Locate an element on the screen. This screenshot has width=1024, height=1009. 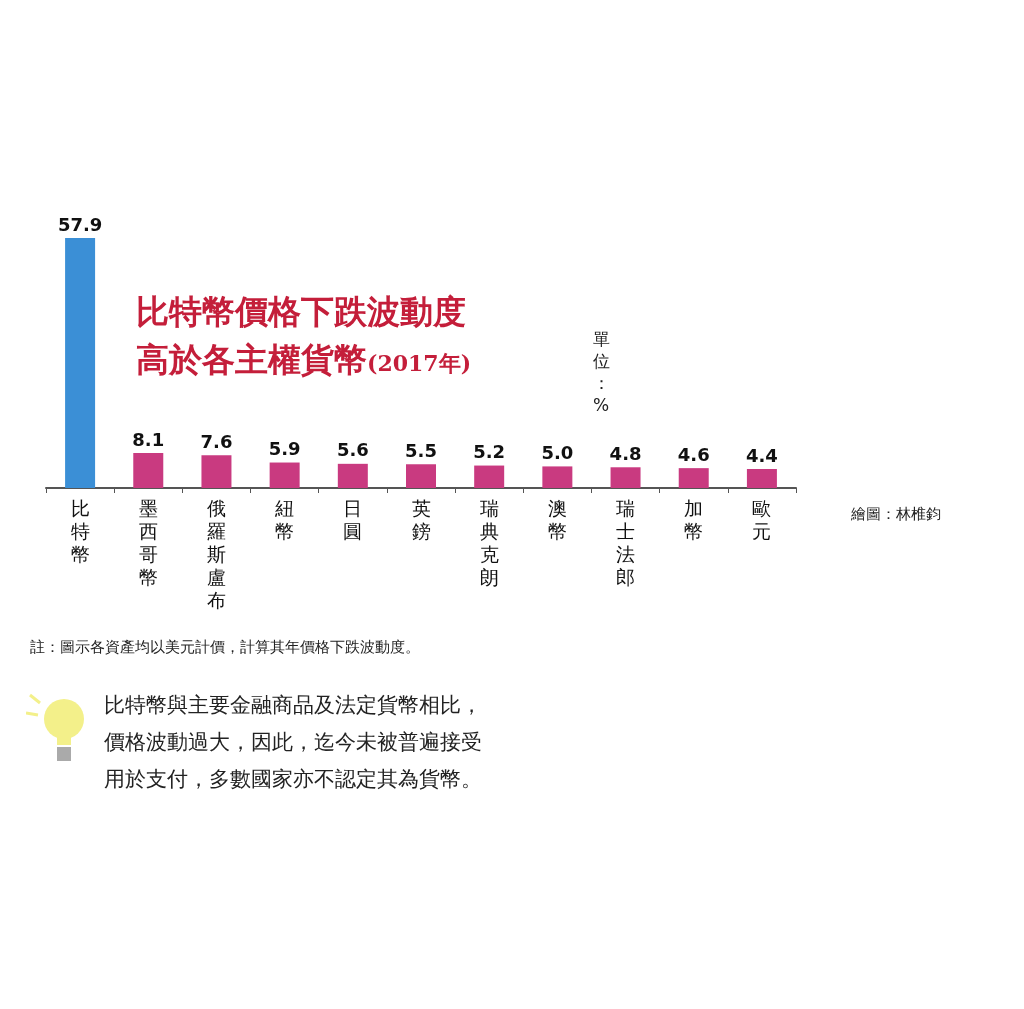
x-tick-label: 墨西哥幣 is located at coordinates (148, 542).